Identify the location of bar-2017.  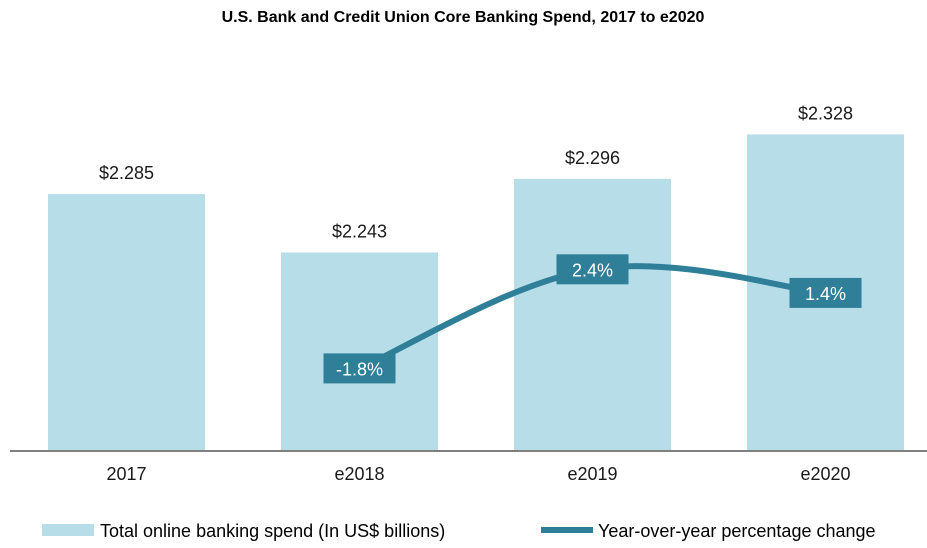
(126, 322).